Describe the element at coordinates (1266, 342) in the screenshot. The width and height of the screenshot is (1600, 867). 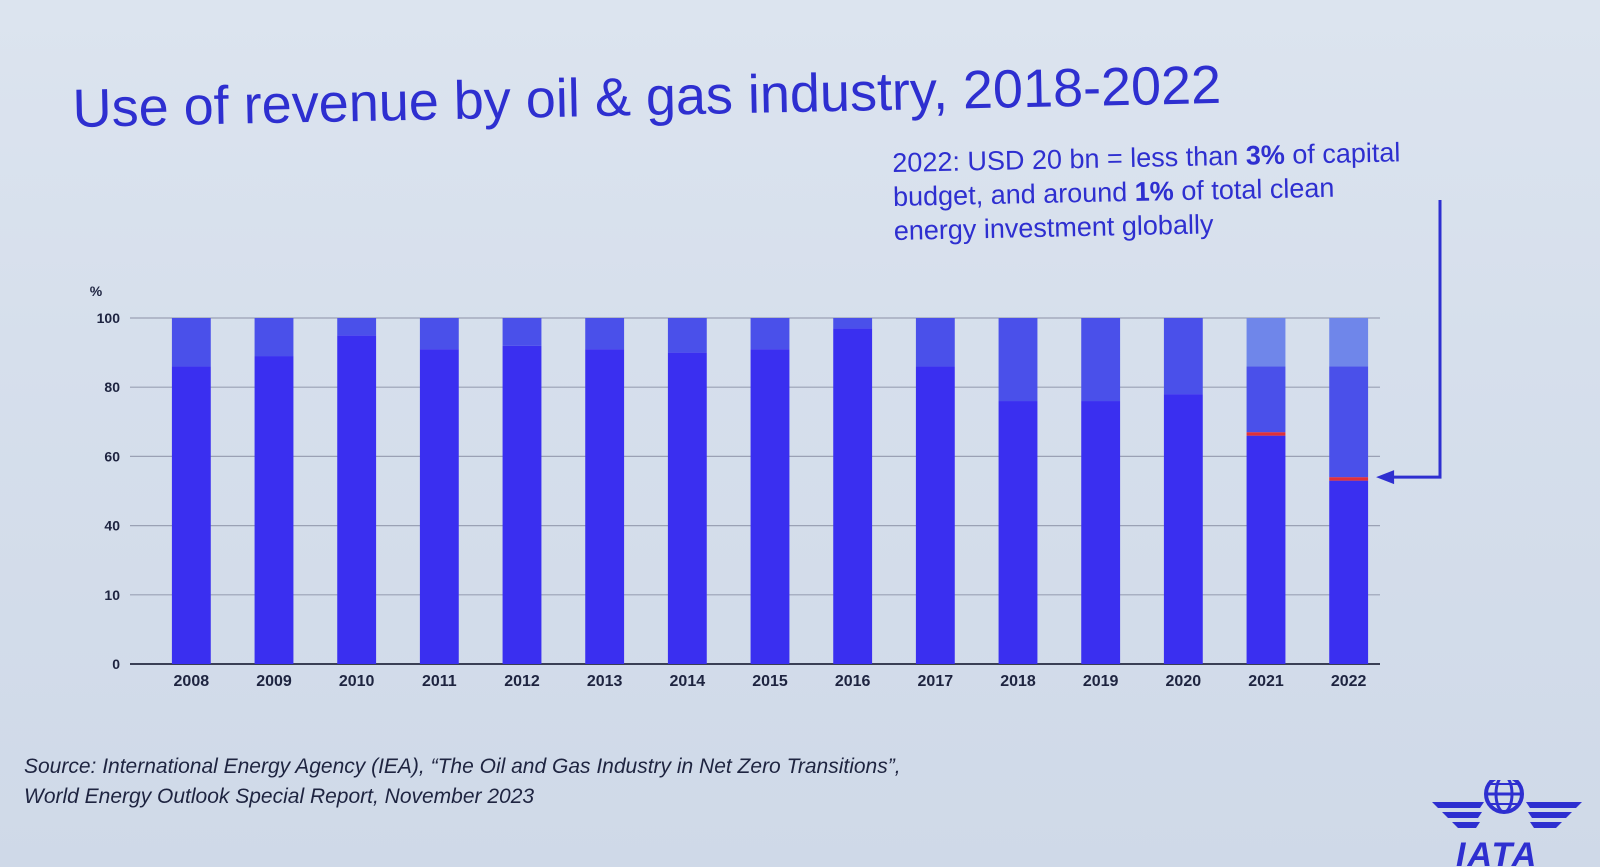
I see `bar-segment-2021-s3` at that location.